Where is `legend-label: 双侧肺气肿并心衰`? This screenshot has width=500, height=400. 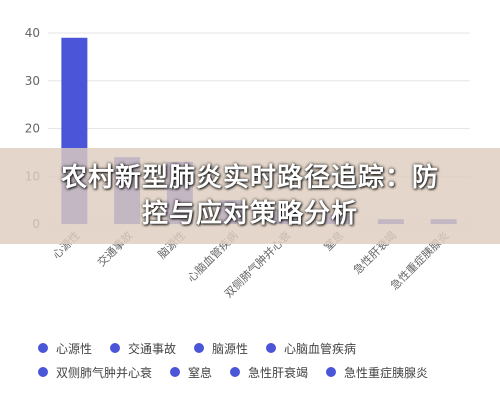 legend-label: 双侧肺气肿并心衰 is located at coordinates (104, 372).